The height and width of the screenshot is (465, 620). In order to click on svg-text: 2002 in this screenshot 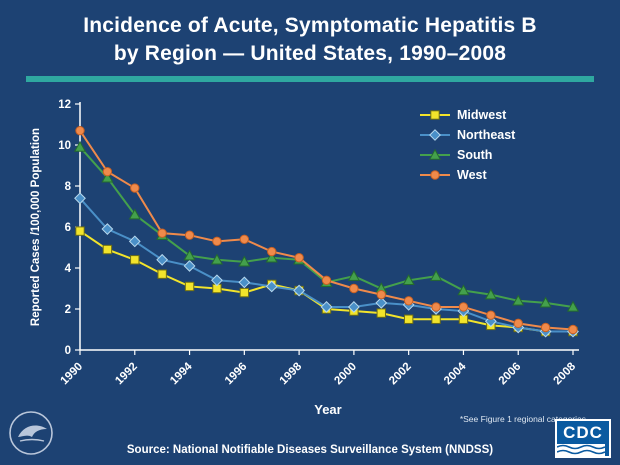, I will do `click(400, 374)`.